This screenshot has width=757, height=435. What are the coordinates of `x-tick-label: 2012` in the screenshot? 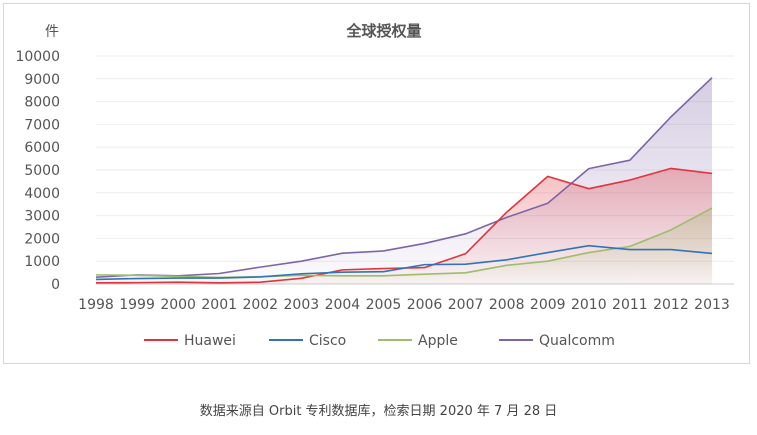 It's located at (671, 305).